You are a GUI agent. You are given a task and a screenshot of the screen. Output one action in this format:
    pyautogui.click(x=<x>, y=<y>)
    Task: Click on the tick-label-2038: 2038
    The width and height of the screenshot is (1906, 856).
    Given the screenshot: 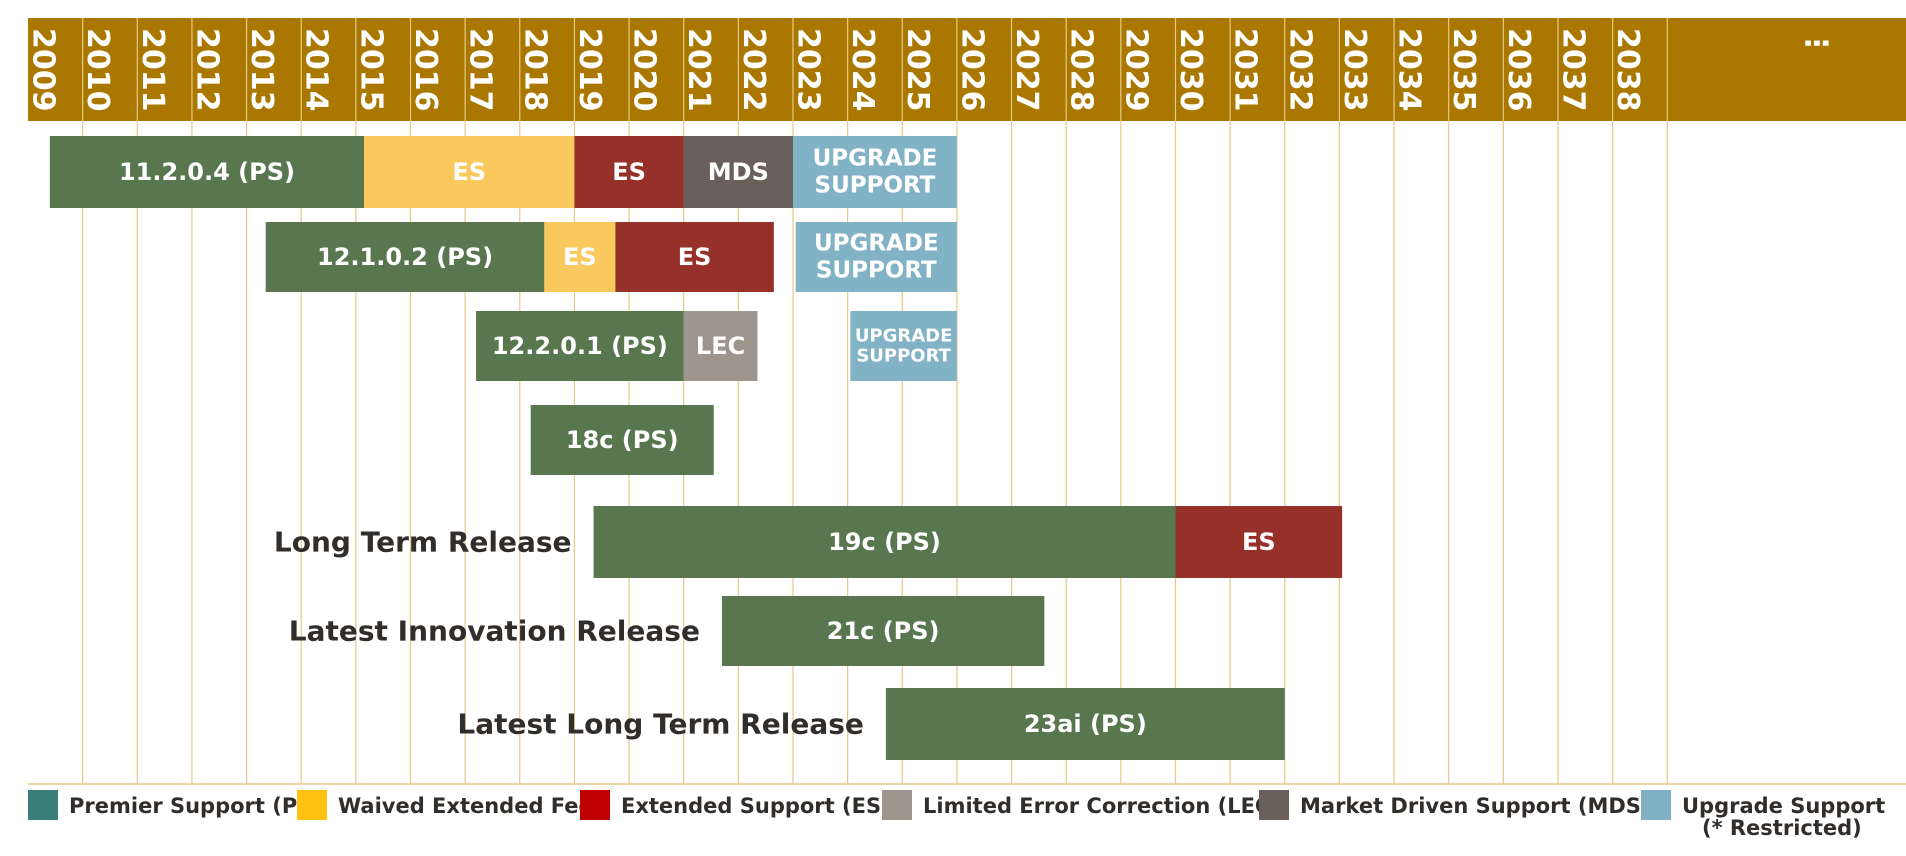 What is the action you would take?
    pyautogui.click(x=1627, y=70)
    